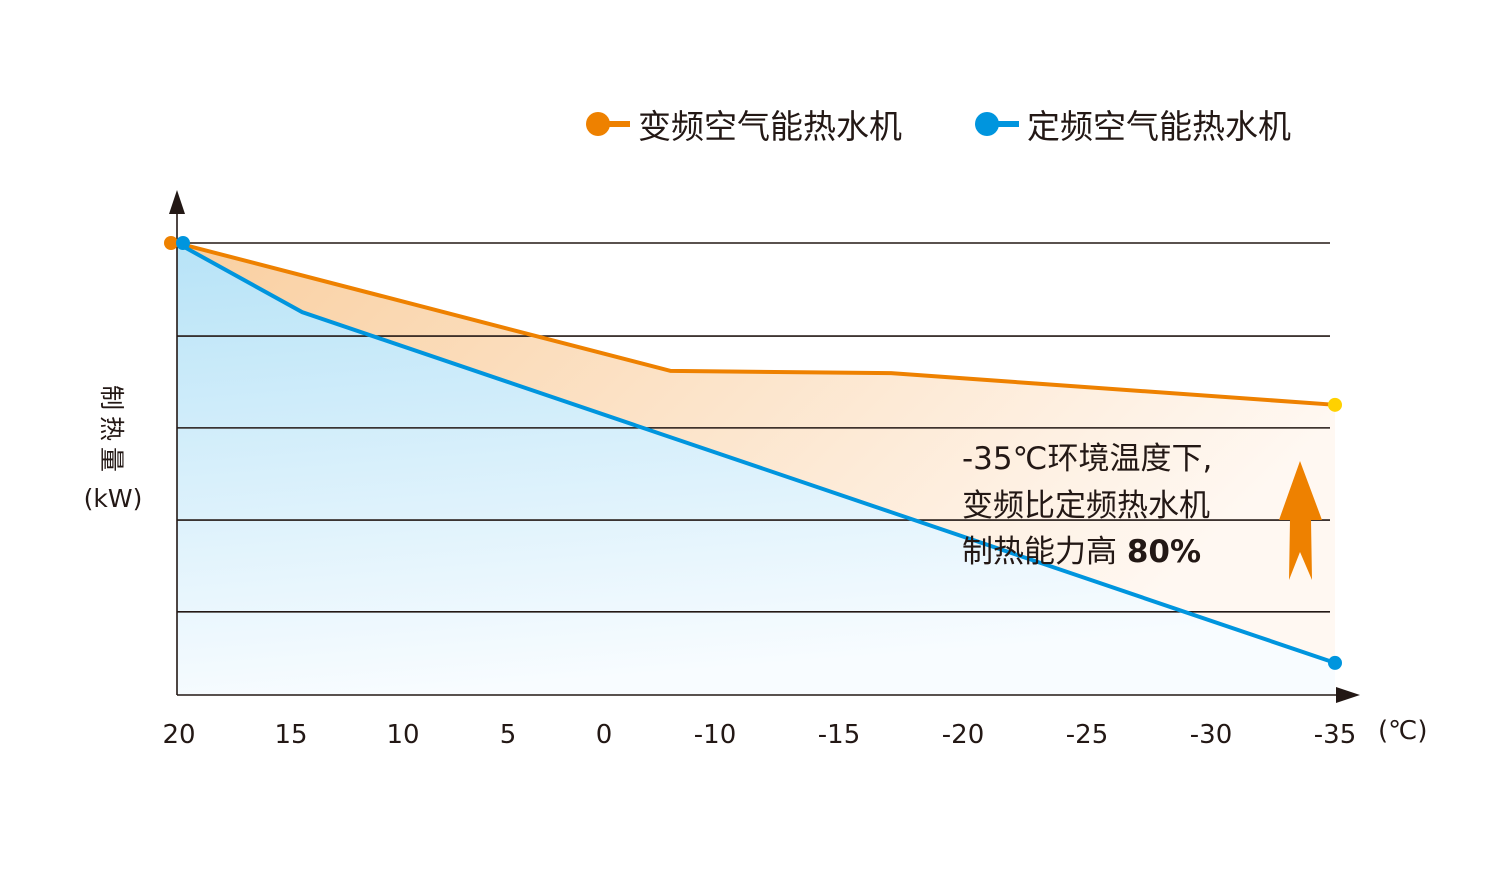 This screenshot has width=1500, height=886. Describe the element at coordinates (1335, 735) in the screenshot. I see `x-tick-label: -35` at that location.